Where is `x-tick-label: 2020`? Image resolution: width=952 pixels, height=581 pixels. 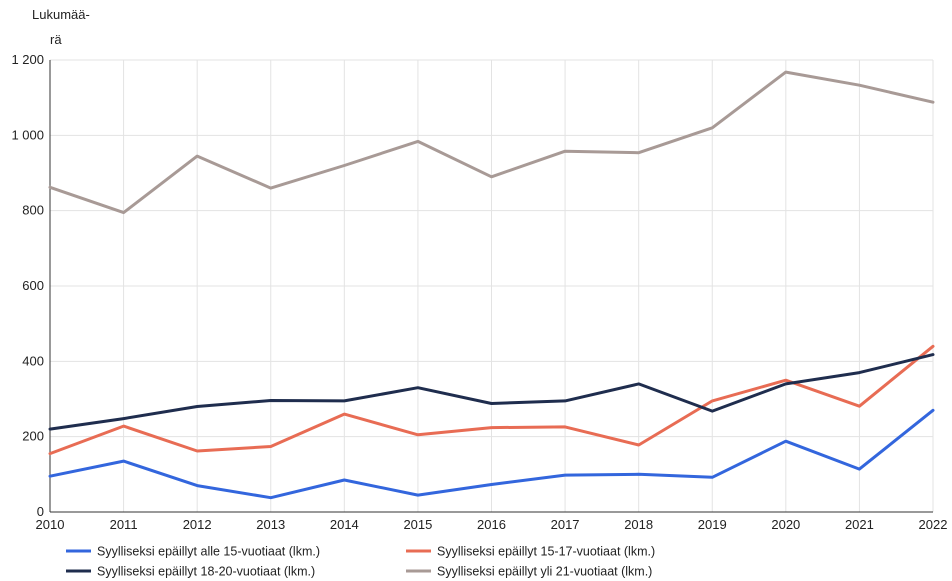 x-tick-label: 2020 is located at coordinates (785, 524).